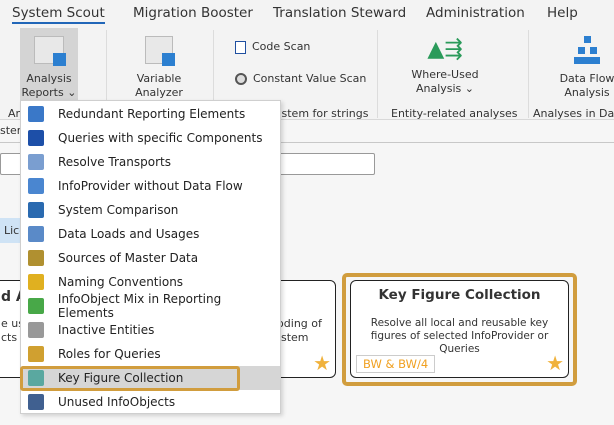 Image resolution: width=614 pixels, height=425 pixels. I want to click on constant-value-scan-button: Constant Value Scan, so click(300, 79).